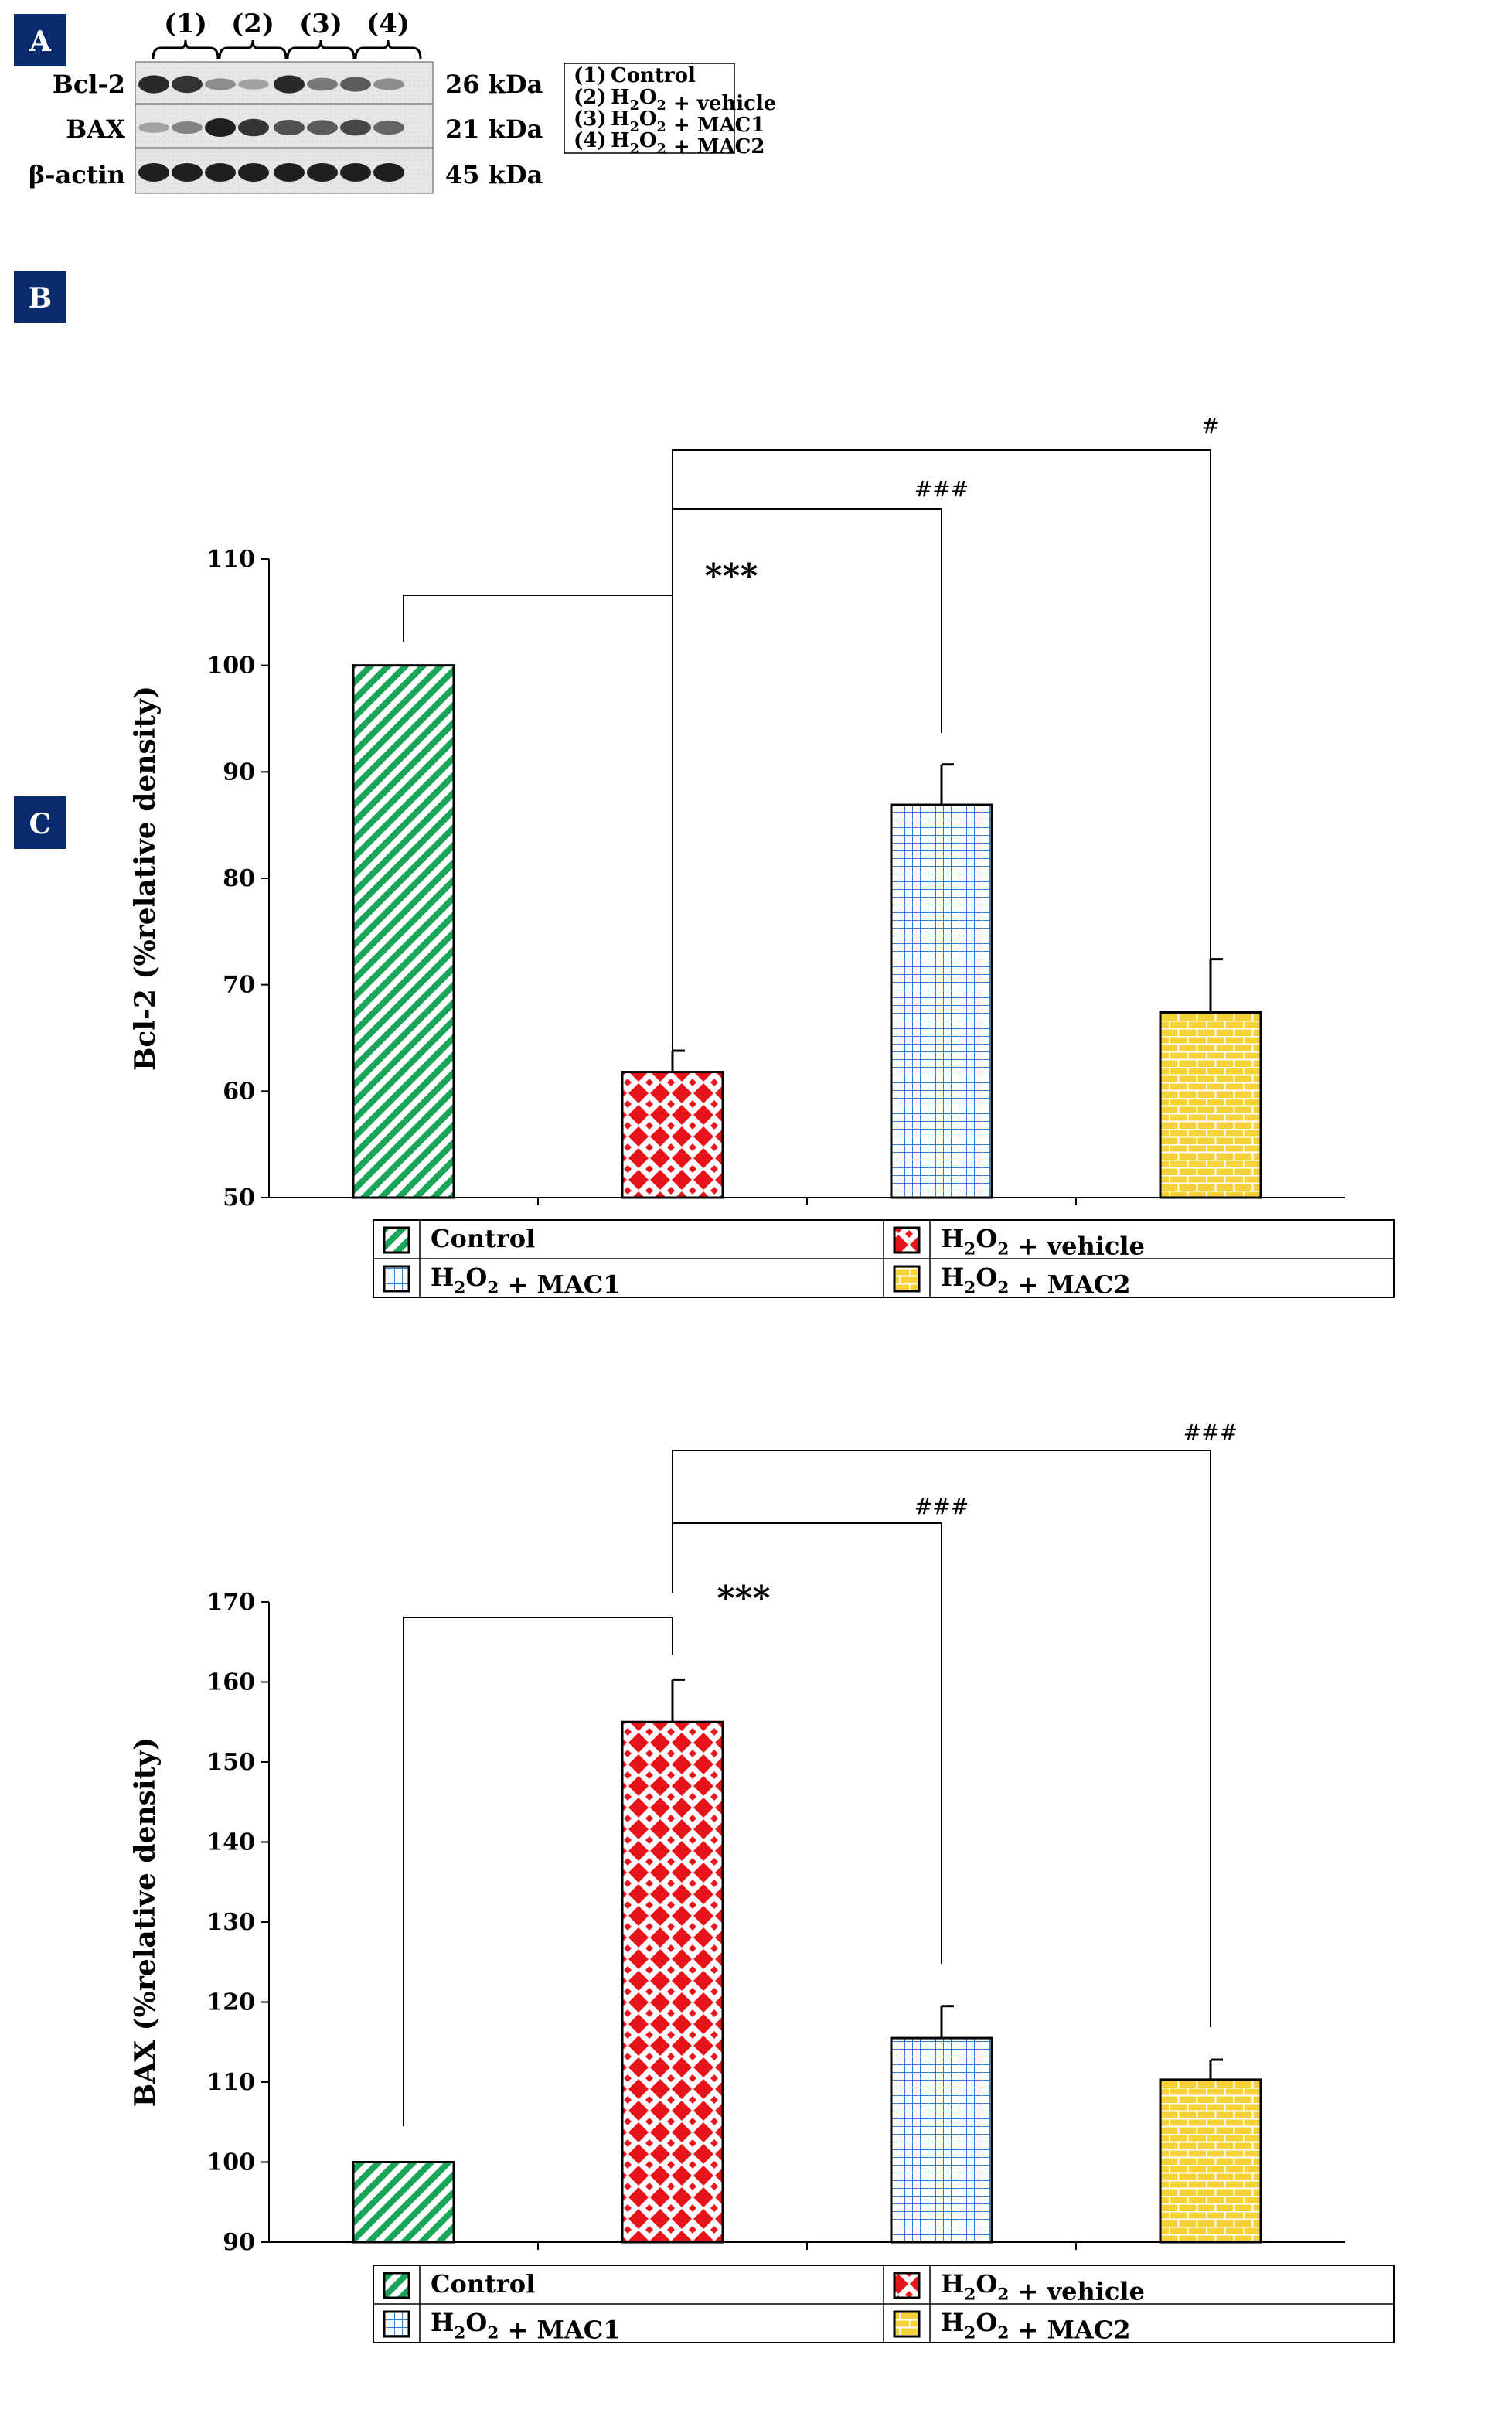 This screenshot has height=2413, width=1512. Describe the element at coordinates (693, 100) in the screenshot. I see `legend-text: H2O2 + vehicle` at that location.